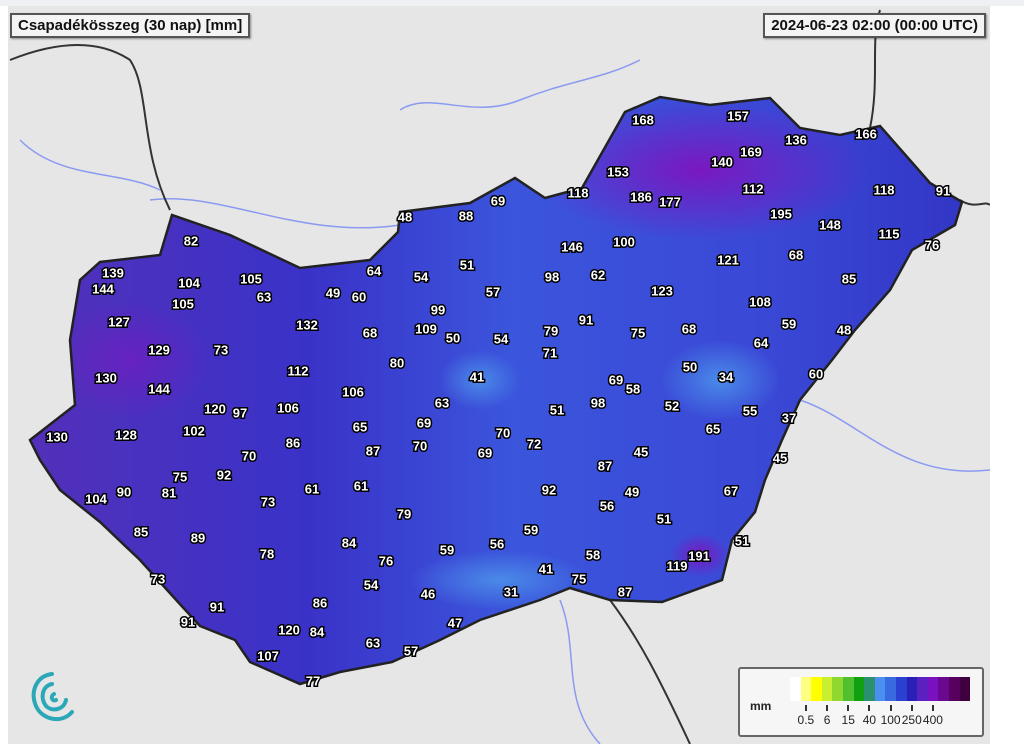  I want to click on station-value: 140, so click(722, 162).